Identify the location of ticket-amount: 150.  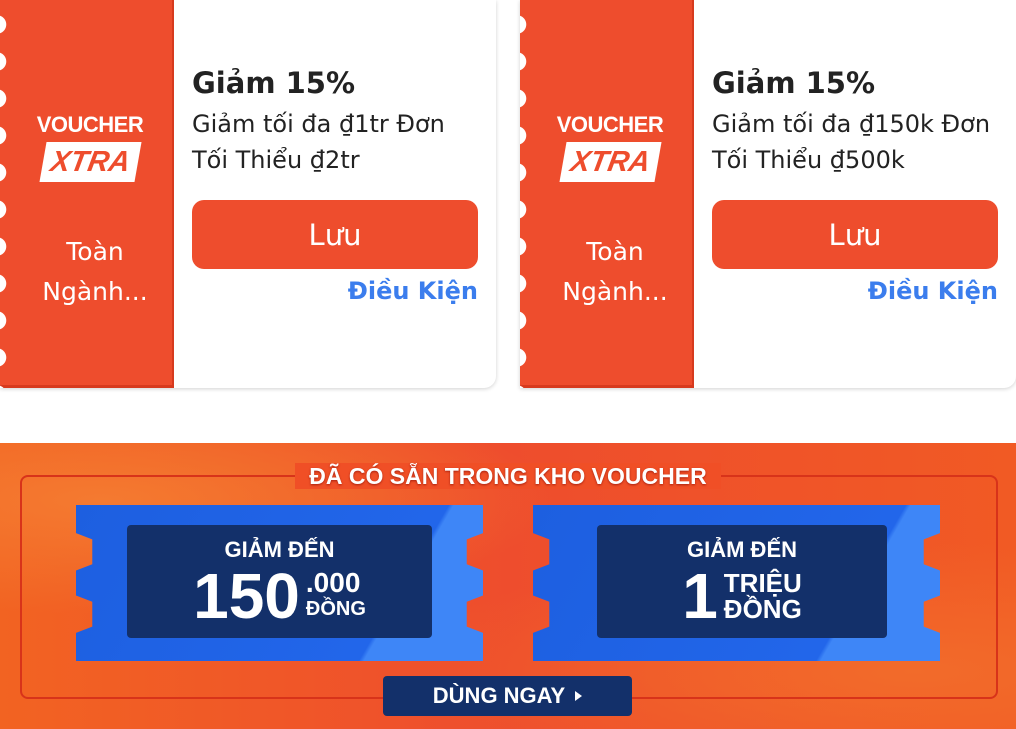
(246, 596).